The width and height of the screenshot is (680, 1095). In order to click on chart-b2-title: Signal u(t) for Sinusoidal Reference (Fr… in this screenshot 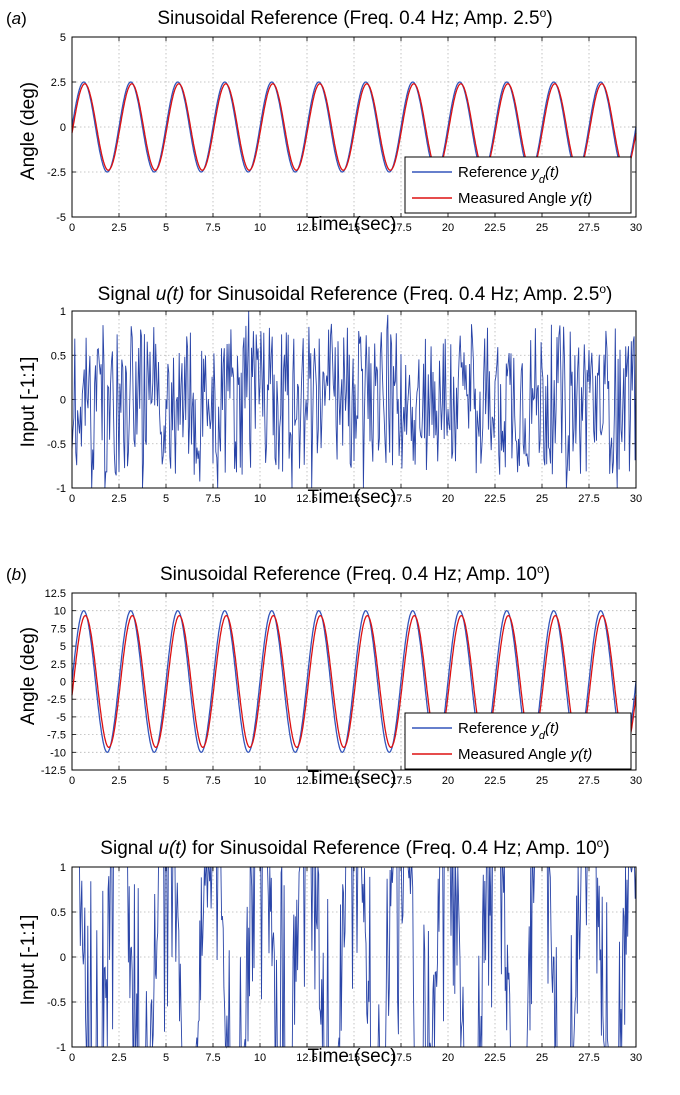, I will do `click(354, 847)`.